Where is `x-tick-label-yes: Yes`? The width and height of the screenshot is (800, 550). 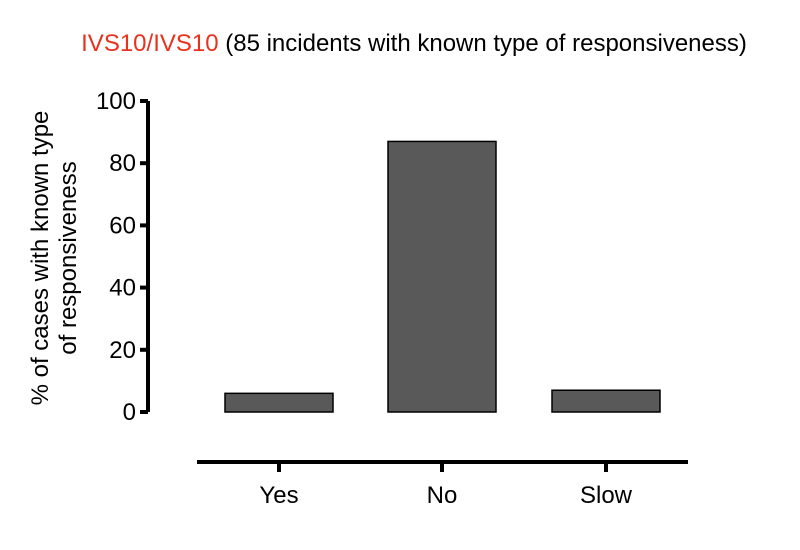
x-tick-label-yes: Yes is located at coordinates (278, 495).